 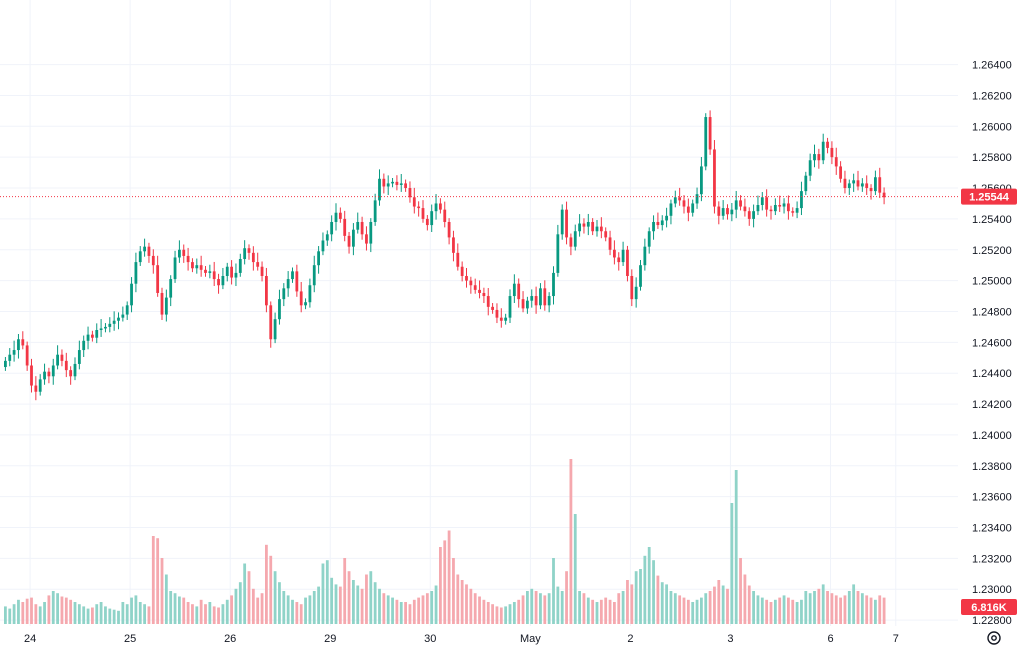 What do you see at coordinates (989, 608) in the screenshot?
I see `volume-label: 6.816K` at bounding box center [989, 608].